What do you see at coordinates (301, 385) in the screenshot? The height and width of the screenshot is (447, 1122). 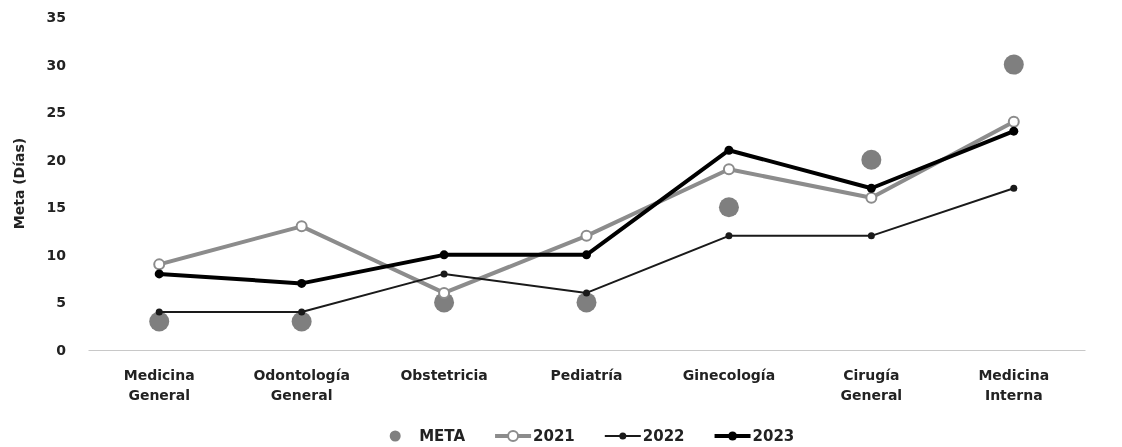 I see `x-tick-label: Odontología General` at bounding box center [301, 385].